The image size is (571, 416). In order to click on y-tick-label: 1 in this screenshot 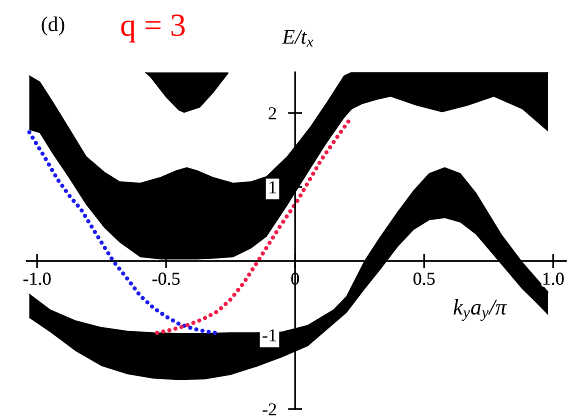, I will do `click(273, 187)`.